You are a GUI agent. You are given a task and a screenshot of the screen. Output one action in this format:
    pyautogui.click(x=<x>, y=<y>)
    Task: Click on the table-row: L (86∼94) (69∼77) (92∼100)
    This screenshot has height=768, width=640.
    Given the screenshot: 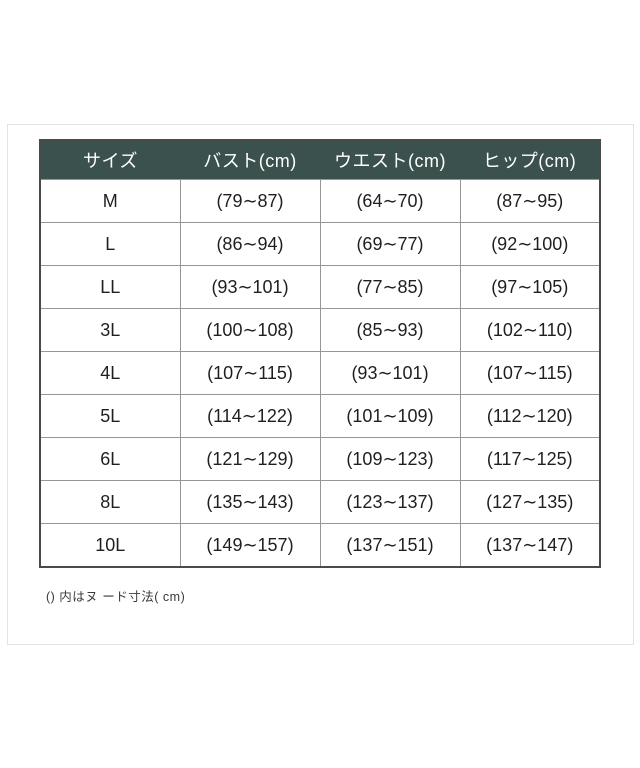 What is the action you would take?
    pyautogui.click(x=320, y=244)
    